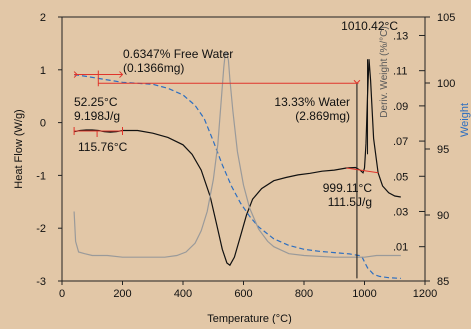 The image size is (471, 329). I want to click on x-axis-title: Temperature (°C), so click(249, 318).